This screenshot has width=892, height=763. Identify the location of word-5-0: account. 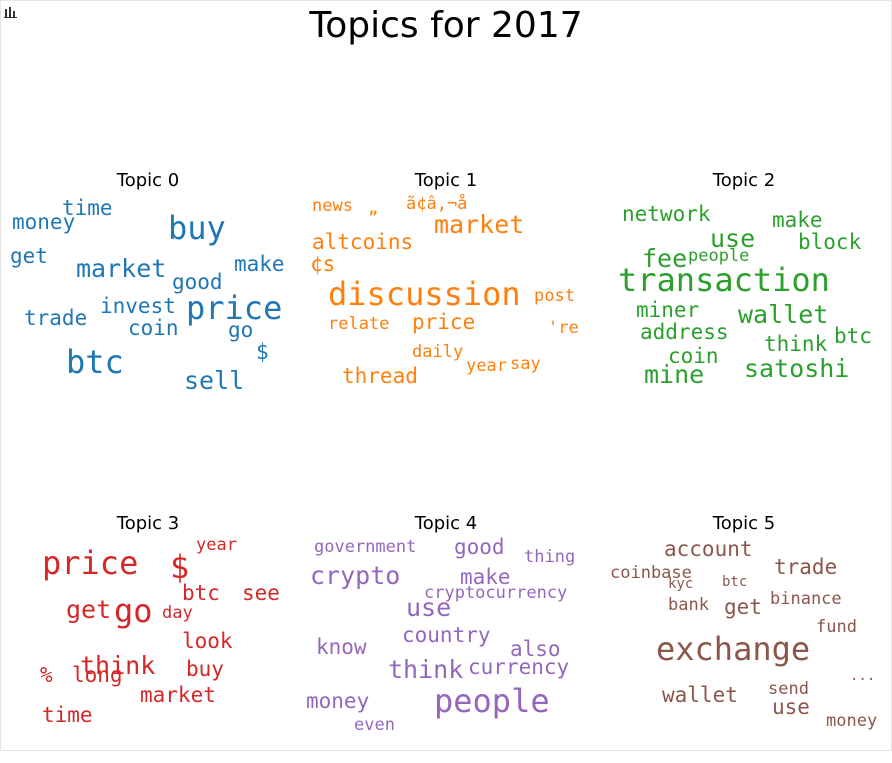
(708, 549).